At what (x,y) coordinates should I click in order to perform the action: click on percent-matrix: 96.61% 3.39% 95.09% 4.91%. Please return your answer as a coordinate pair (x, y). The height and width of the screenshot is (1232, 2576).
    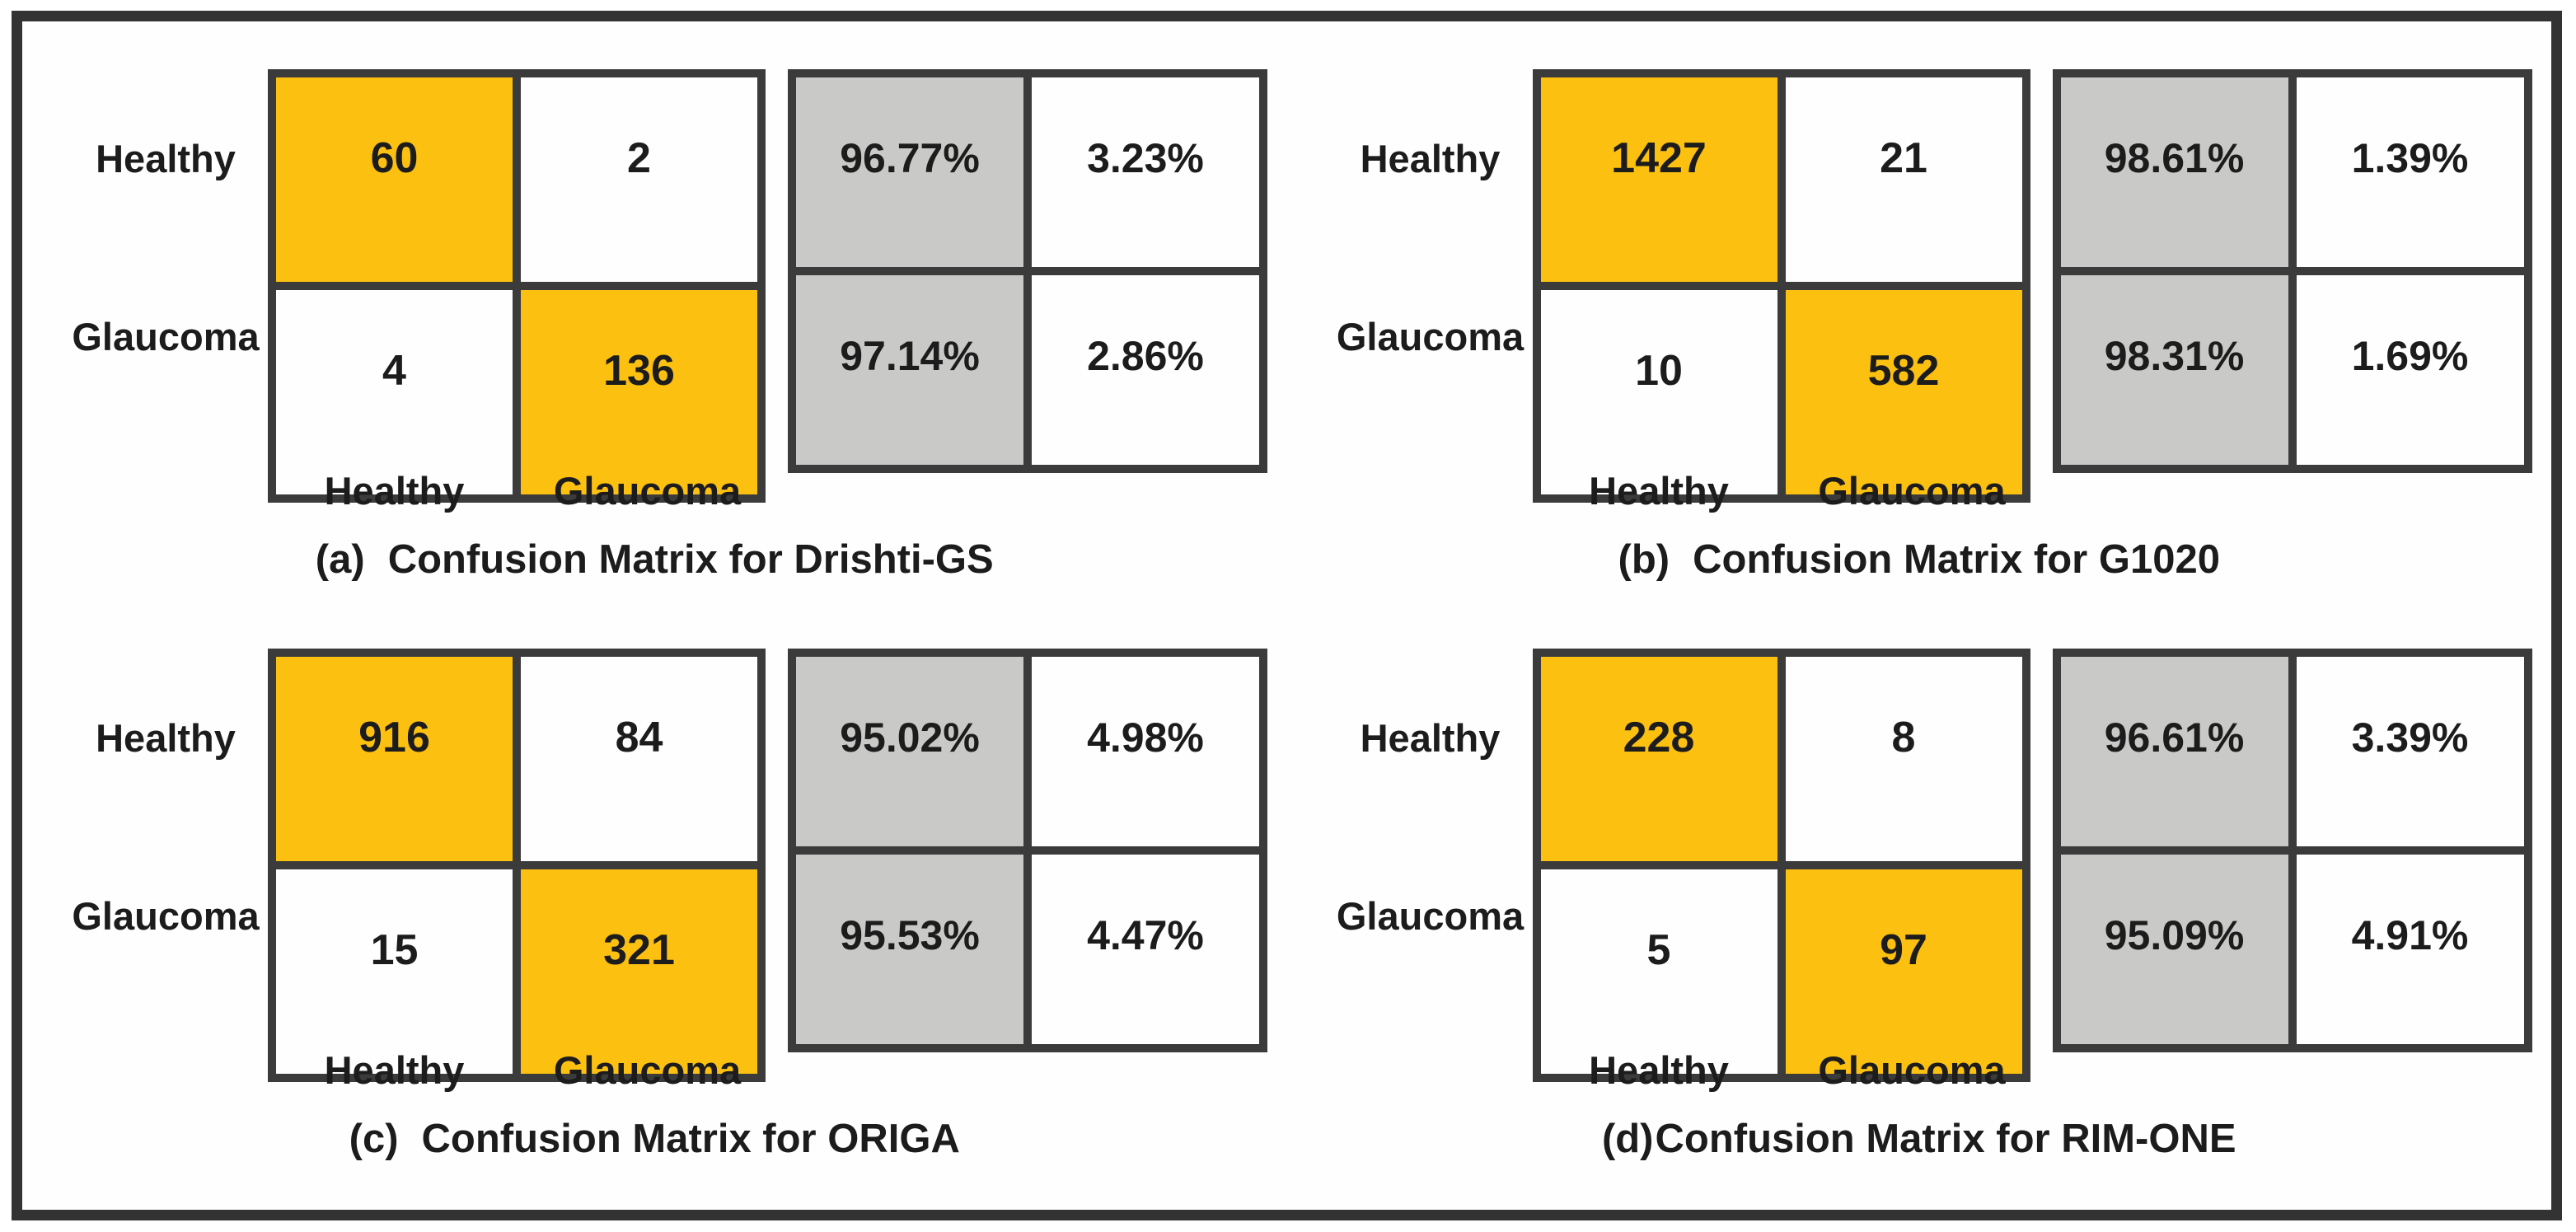
    Looking at the image, I should click on (2292, 850).